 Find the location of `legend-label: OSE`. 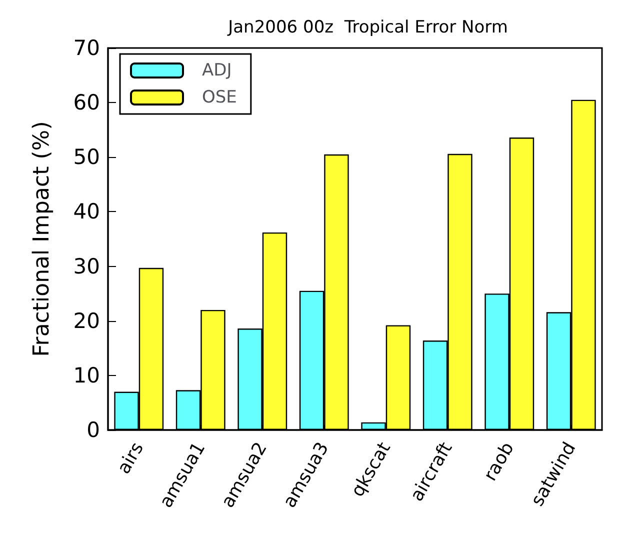

legend-label: OSE is located at coordinates (219, 98).